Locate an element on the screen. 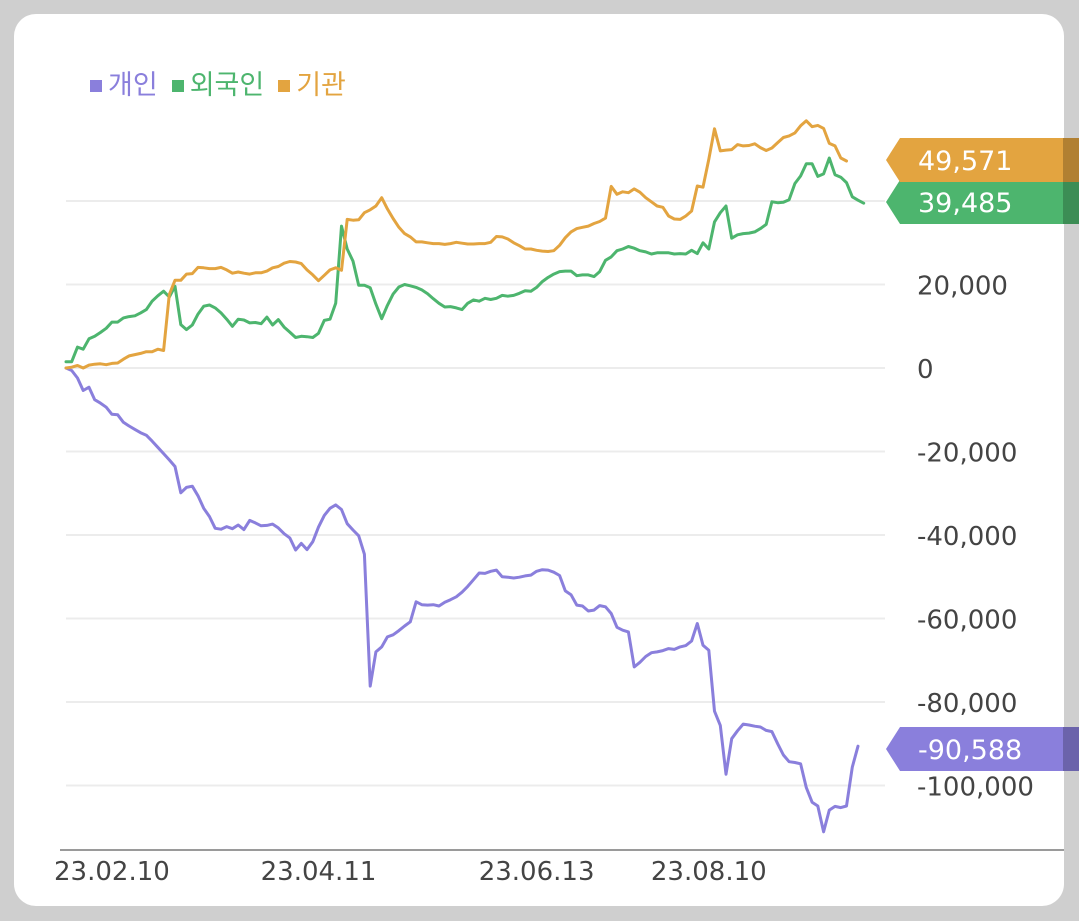 The width and height of the screenshot is (1079, 921). legend-swatch-institution is located at coordinates (284, 86).